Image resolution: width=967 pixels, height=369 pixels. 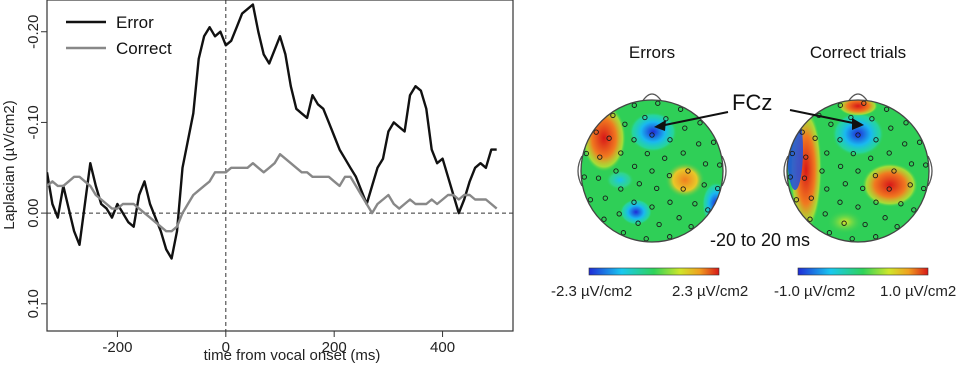 What do you see at coordinates (865, 283) in the screenshot?
I see `color-scale-correct: -1.0 µV/cm2 1.0 µV/cm2` at bounding box center [865, 283].